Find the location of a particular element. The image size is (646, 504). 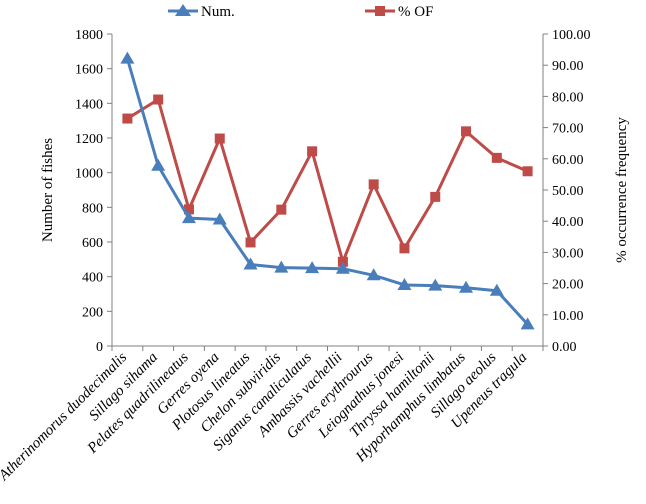

left-tick-label: 1000 is located at coordinates (89, 174).